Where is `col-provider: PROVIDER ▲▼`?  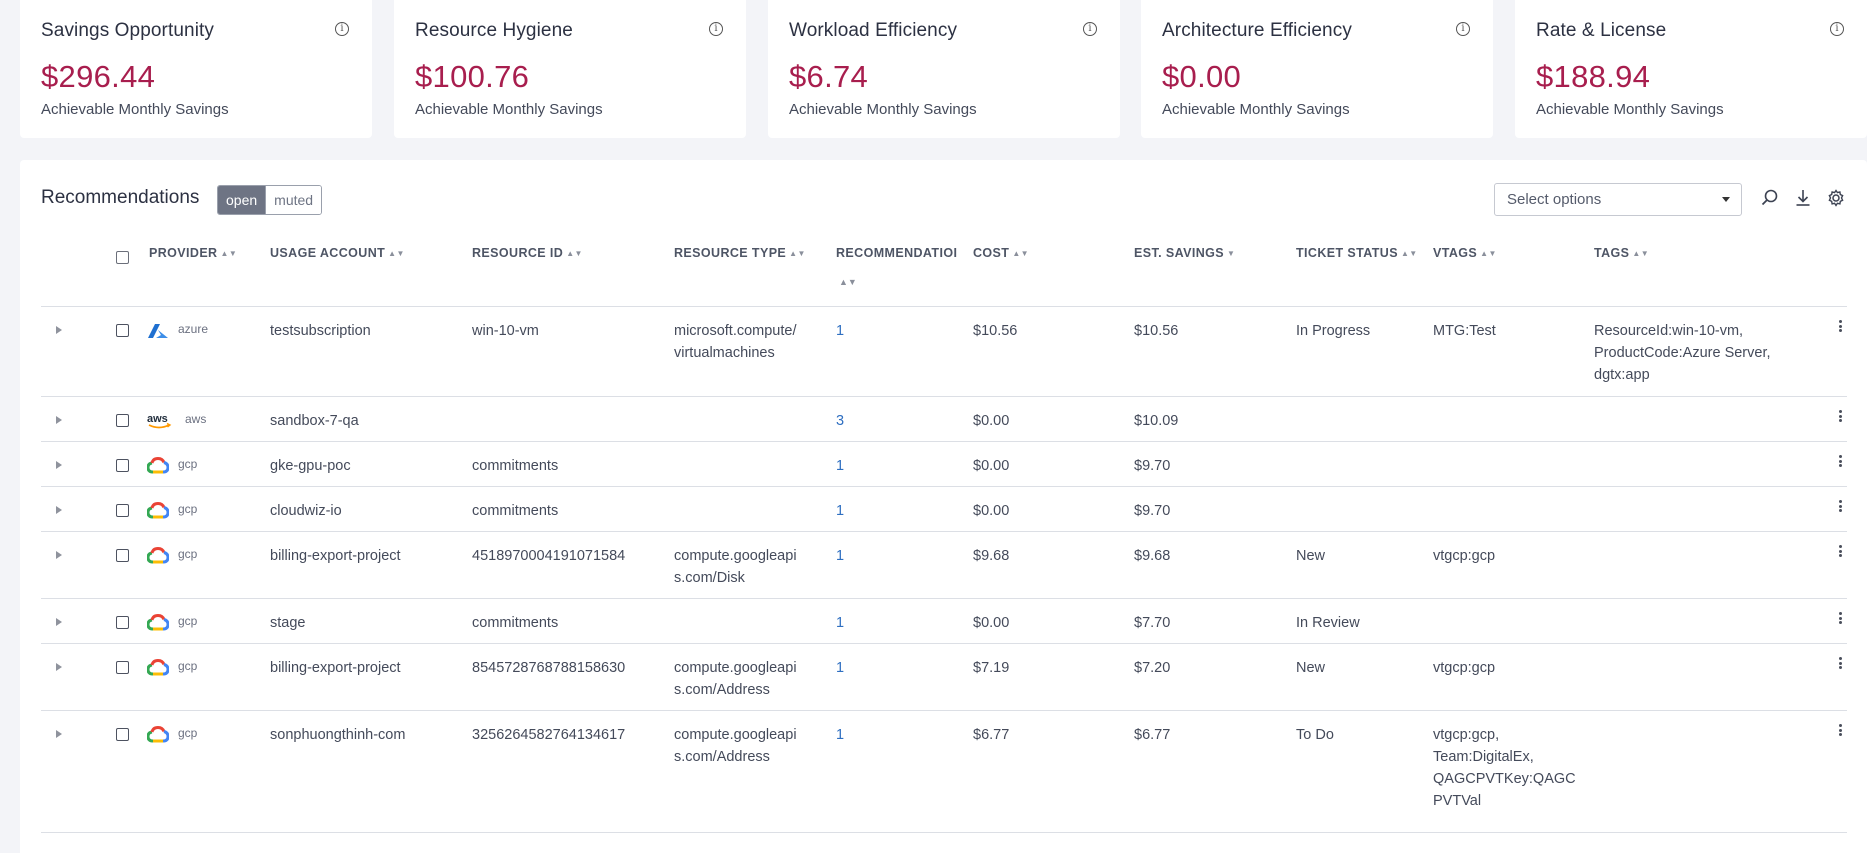
col-provider: PROVIDER ▲▼ is located at coordinates (193, 253).